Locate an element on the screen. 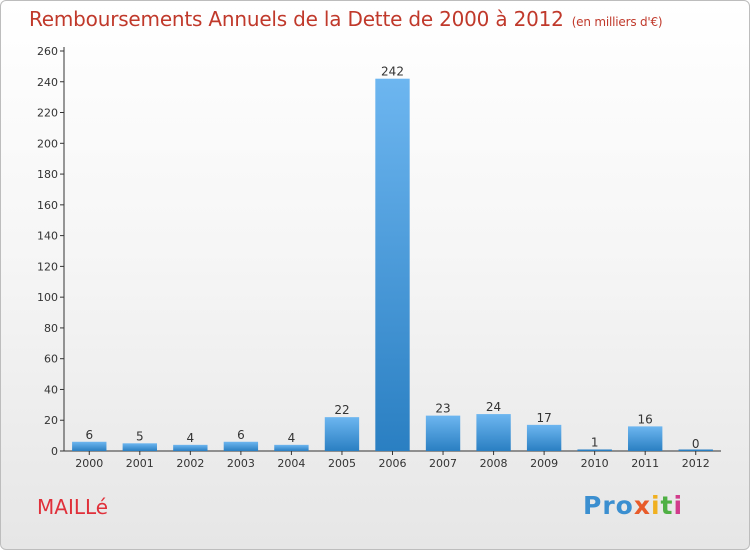 This screenshot has height=550, width=750. x-tick-label: 2005 is located at coordinates (342, 463).